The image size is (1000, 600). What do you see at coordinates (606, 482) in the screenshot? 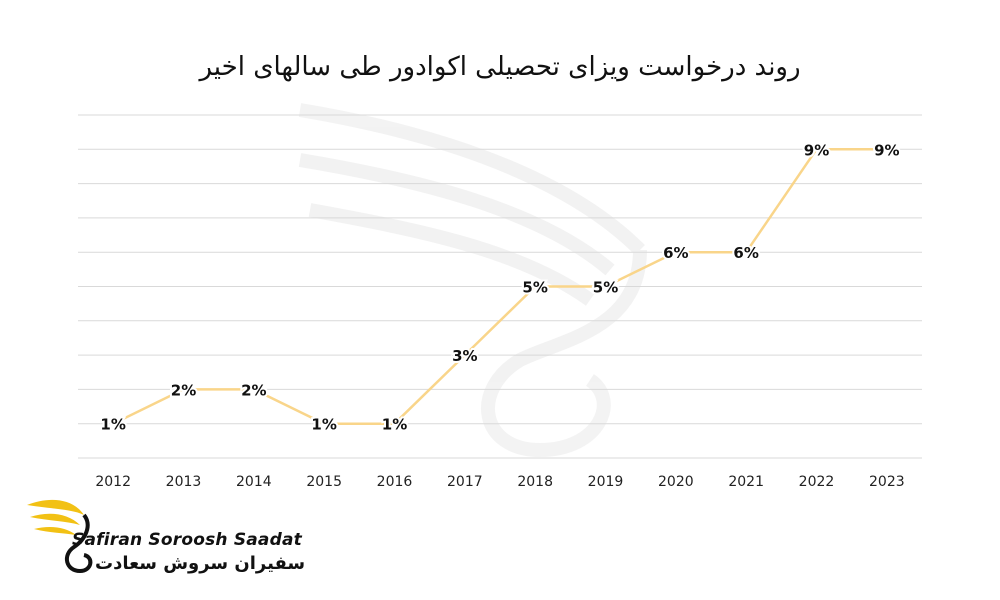
I see `x-tick-label: 2019` at bounding box center [606, 482].